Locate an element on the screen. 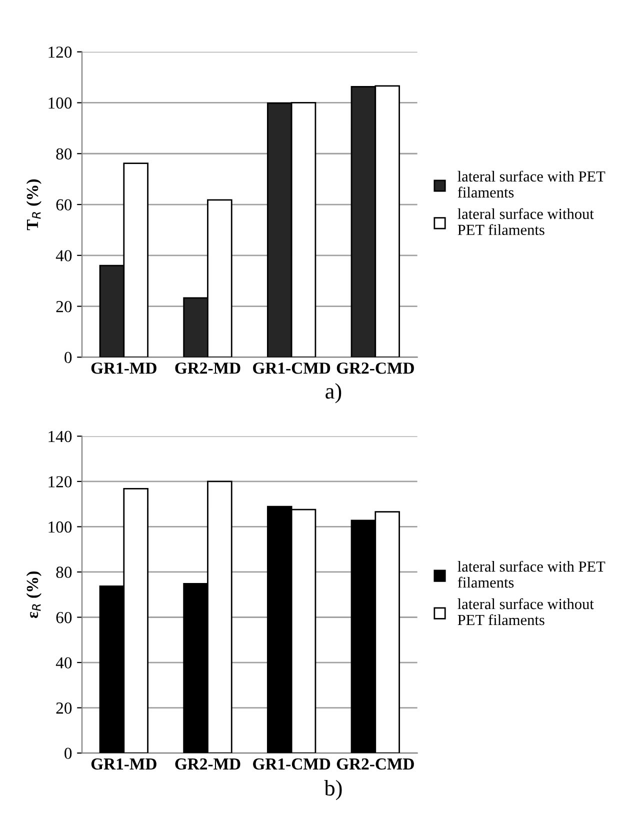  y-tick-label: 140 is located at coordinates (60, 436).